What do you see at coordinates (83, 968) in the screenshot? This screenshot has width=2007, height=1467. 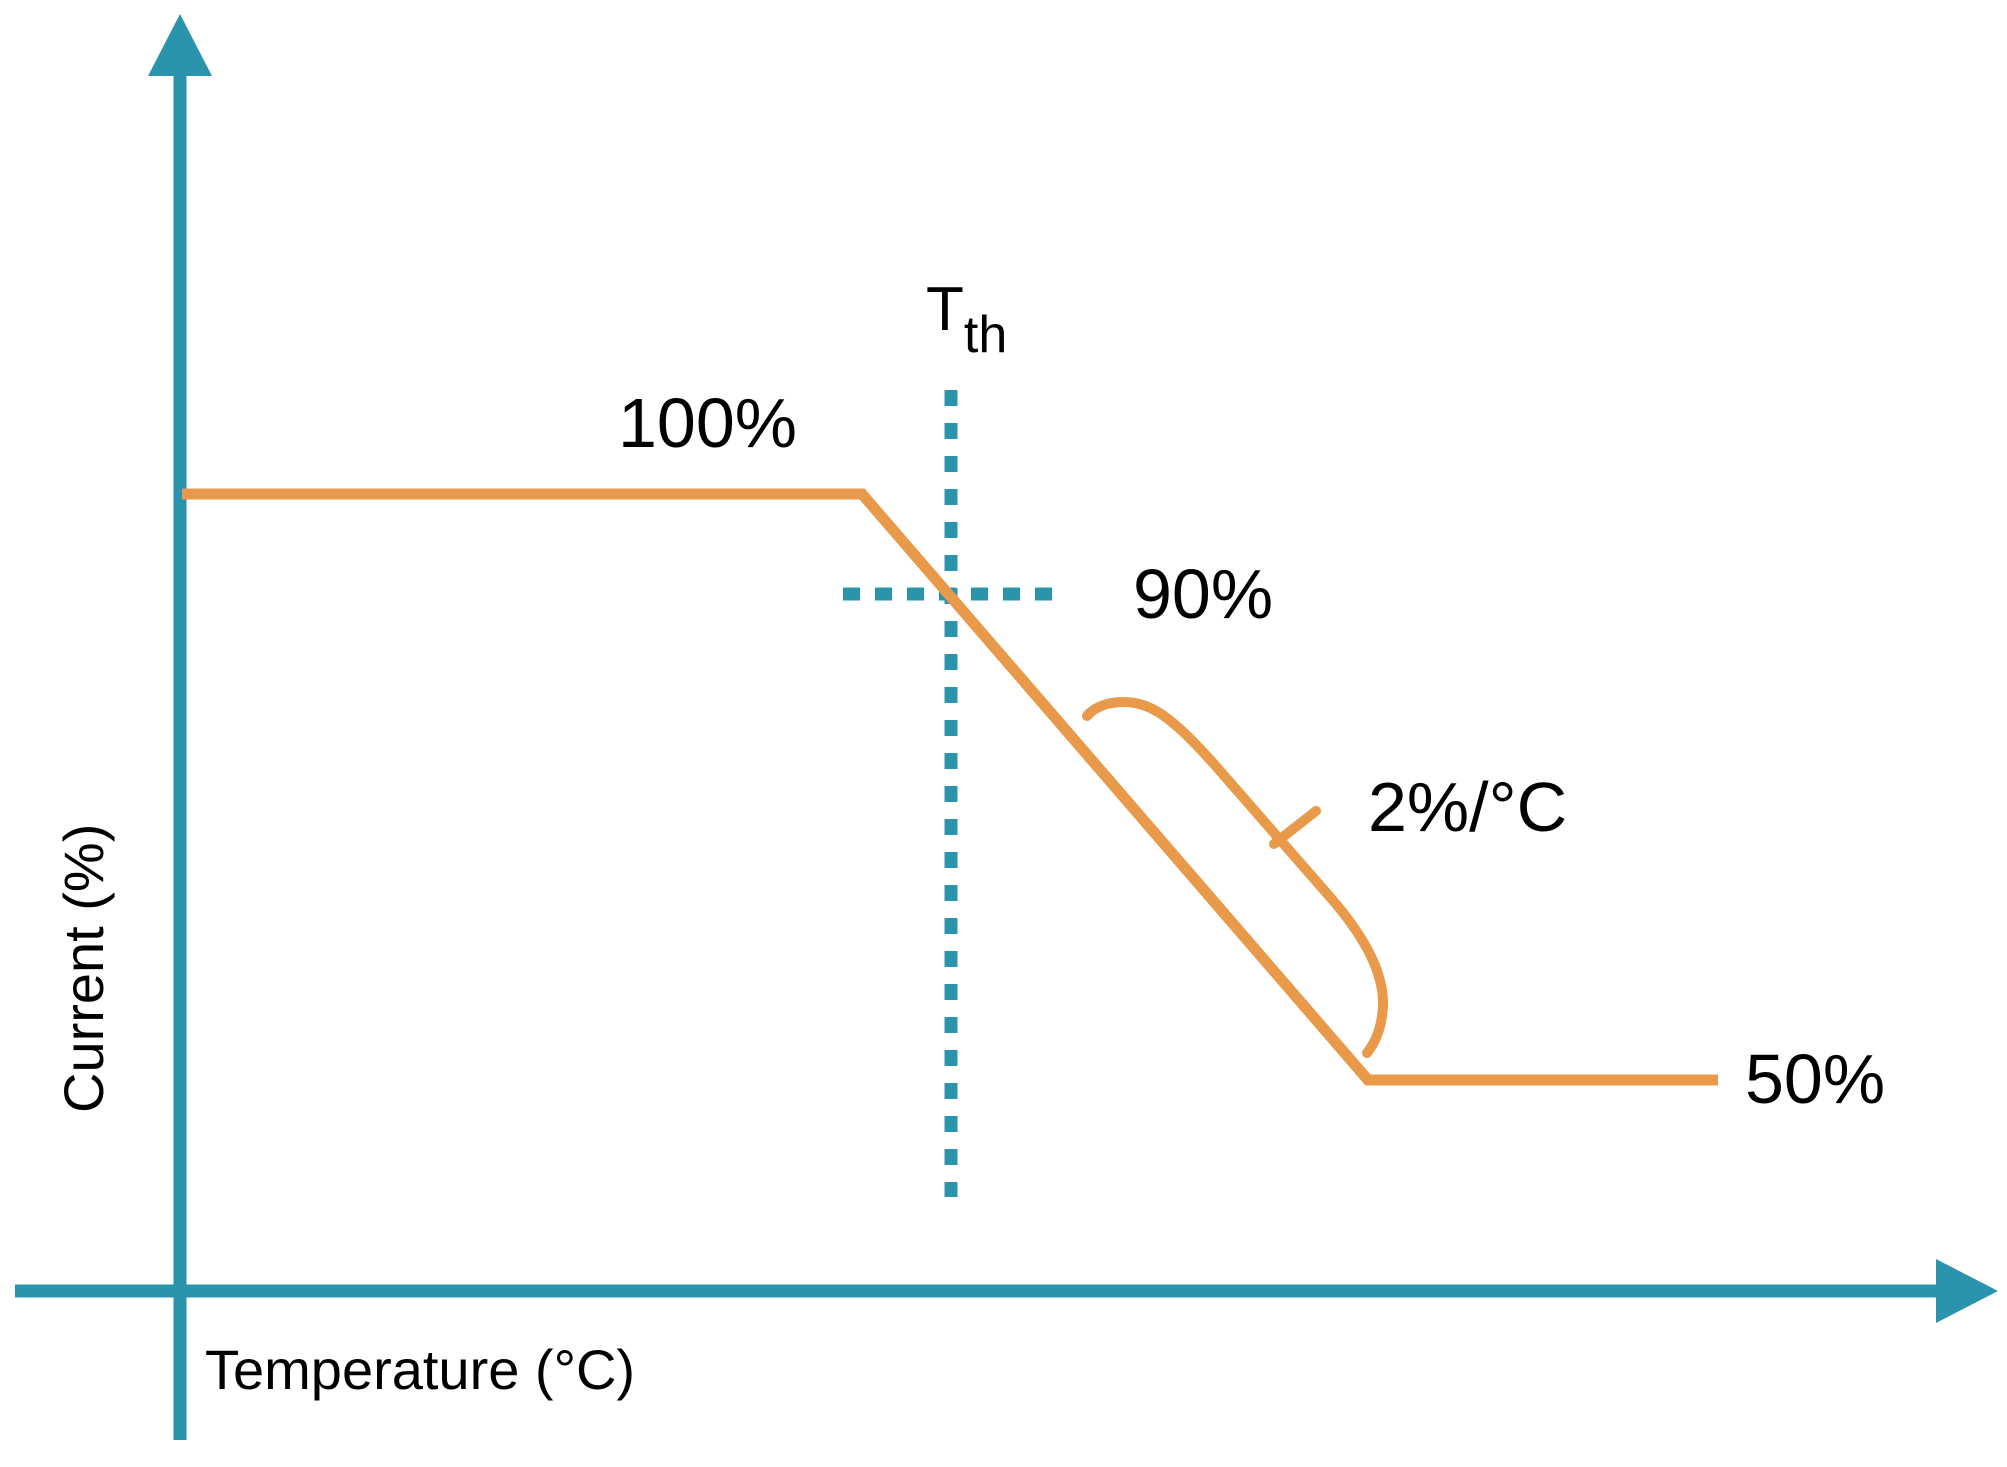 I see `y-axis-title: Current (%)` at bounding box center [83, 968].